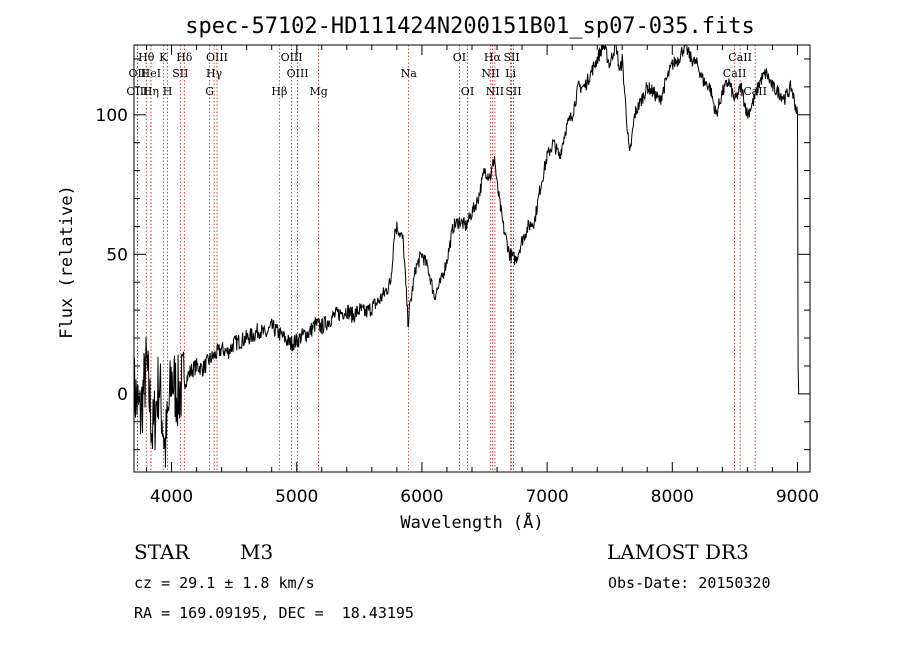 The width and height of the screenshot is (900, 649). I want to click on line-label: G, so click(209, 91).